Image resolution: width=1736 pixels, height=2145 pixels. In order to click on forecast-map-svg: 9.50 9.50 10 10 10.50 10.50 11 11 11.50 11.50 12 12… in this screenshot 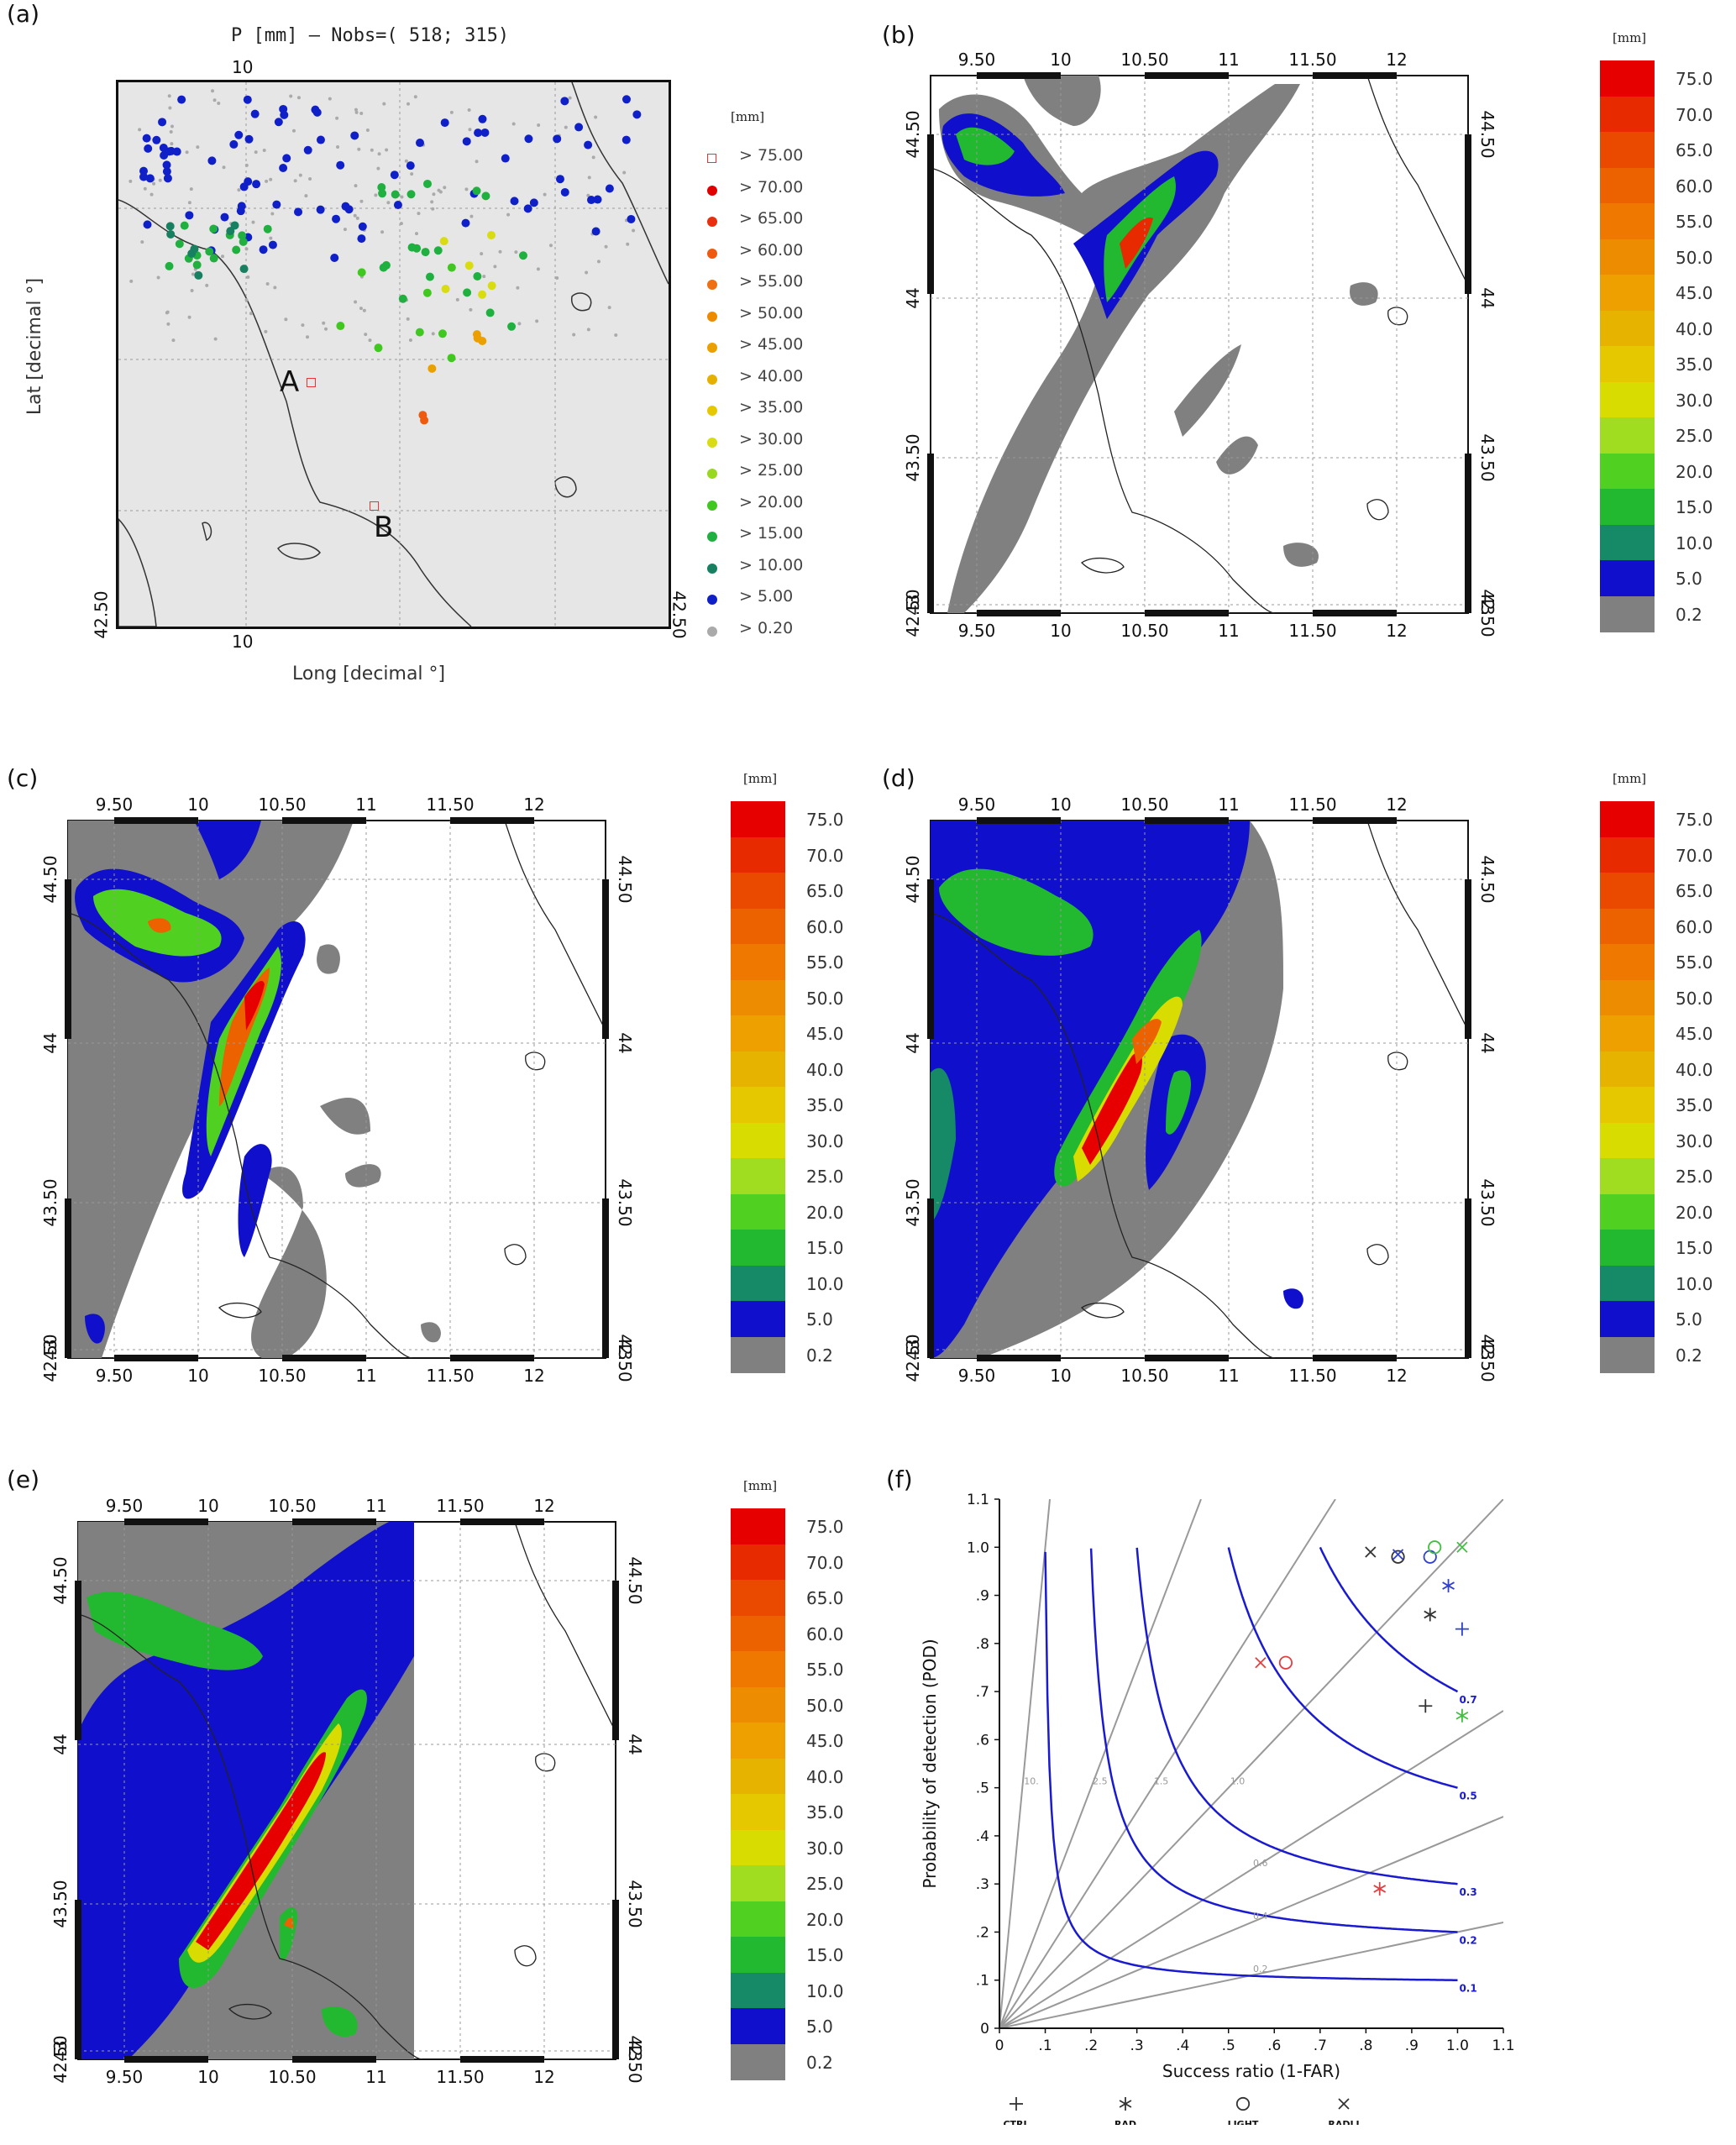, I will do `click(1200, 346)`.